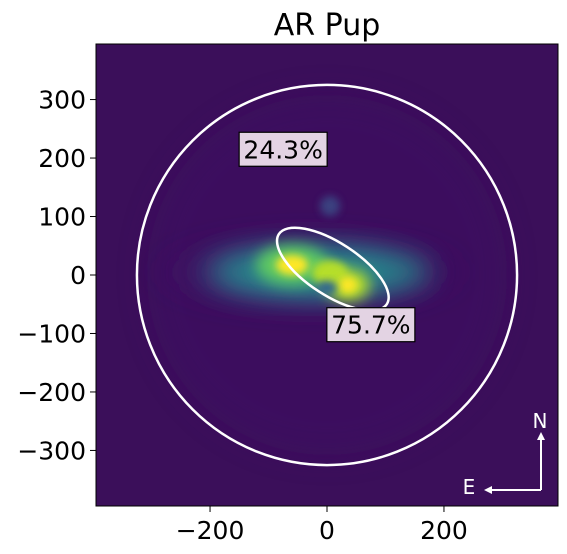  I want to click on y-tick-label: −200, so click(51, 392).